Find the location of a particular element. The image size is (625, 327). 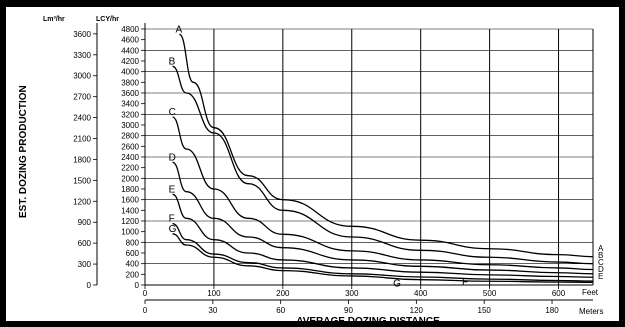

x-tick-label-meters: 90 is located at coordinates (348, 310).